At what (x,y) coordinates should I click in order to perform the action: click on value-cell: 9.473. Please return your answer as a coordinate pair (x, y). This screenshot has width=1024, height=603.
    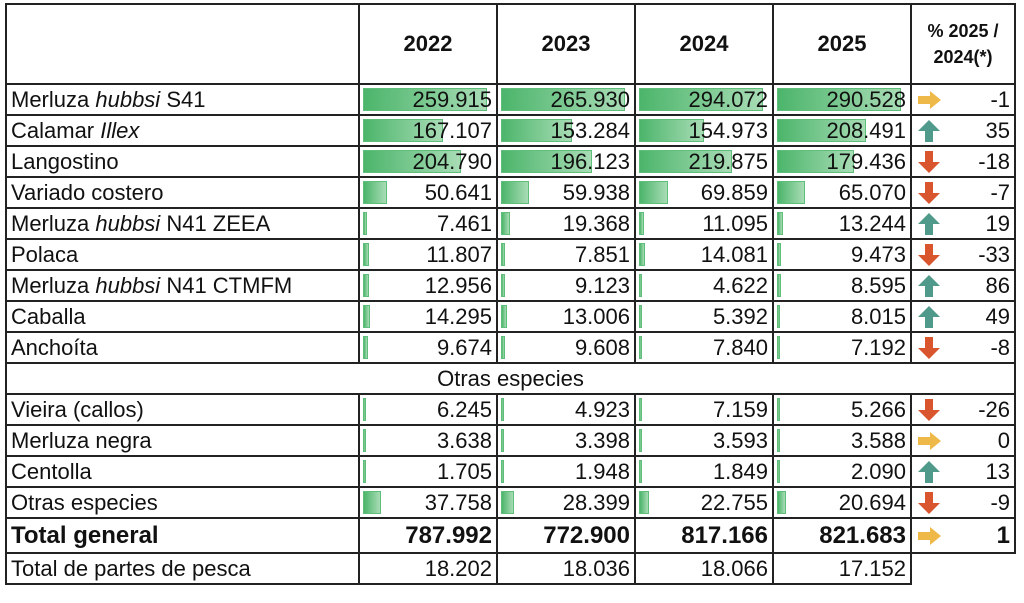
    Looking at the image, I should click on (842, 254).